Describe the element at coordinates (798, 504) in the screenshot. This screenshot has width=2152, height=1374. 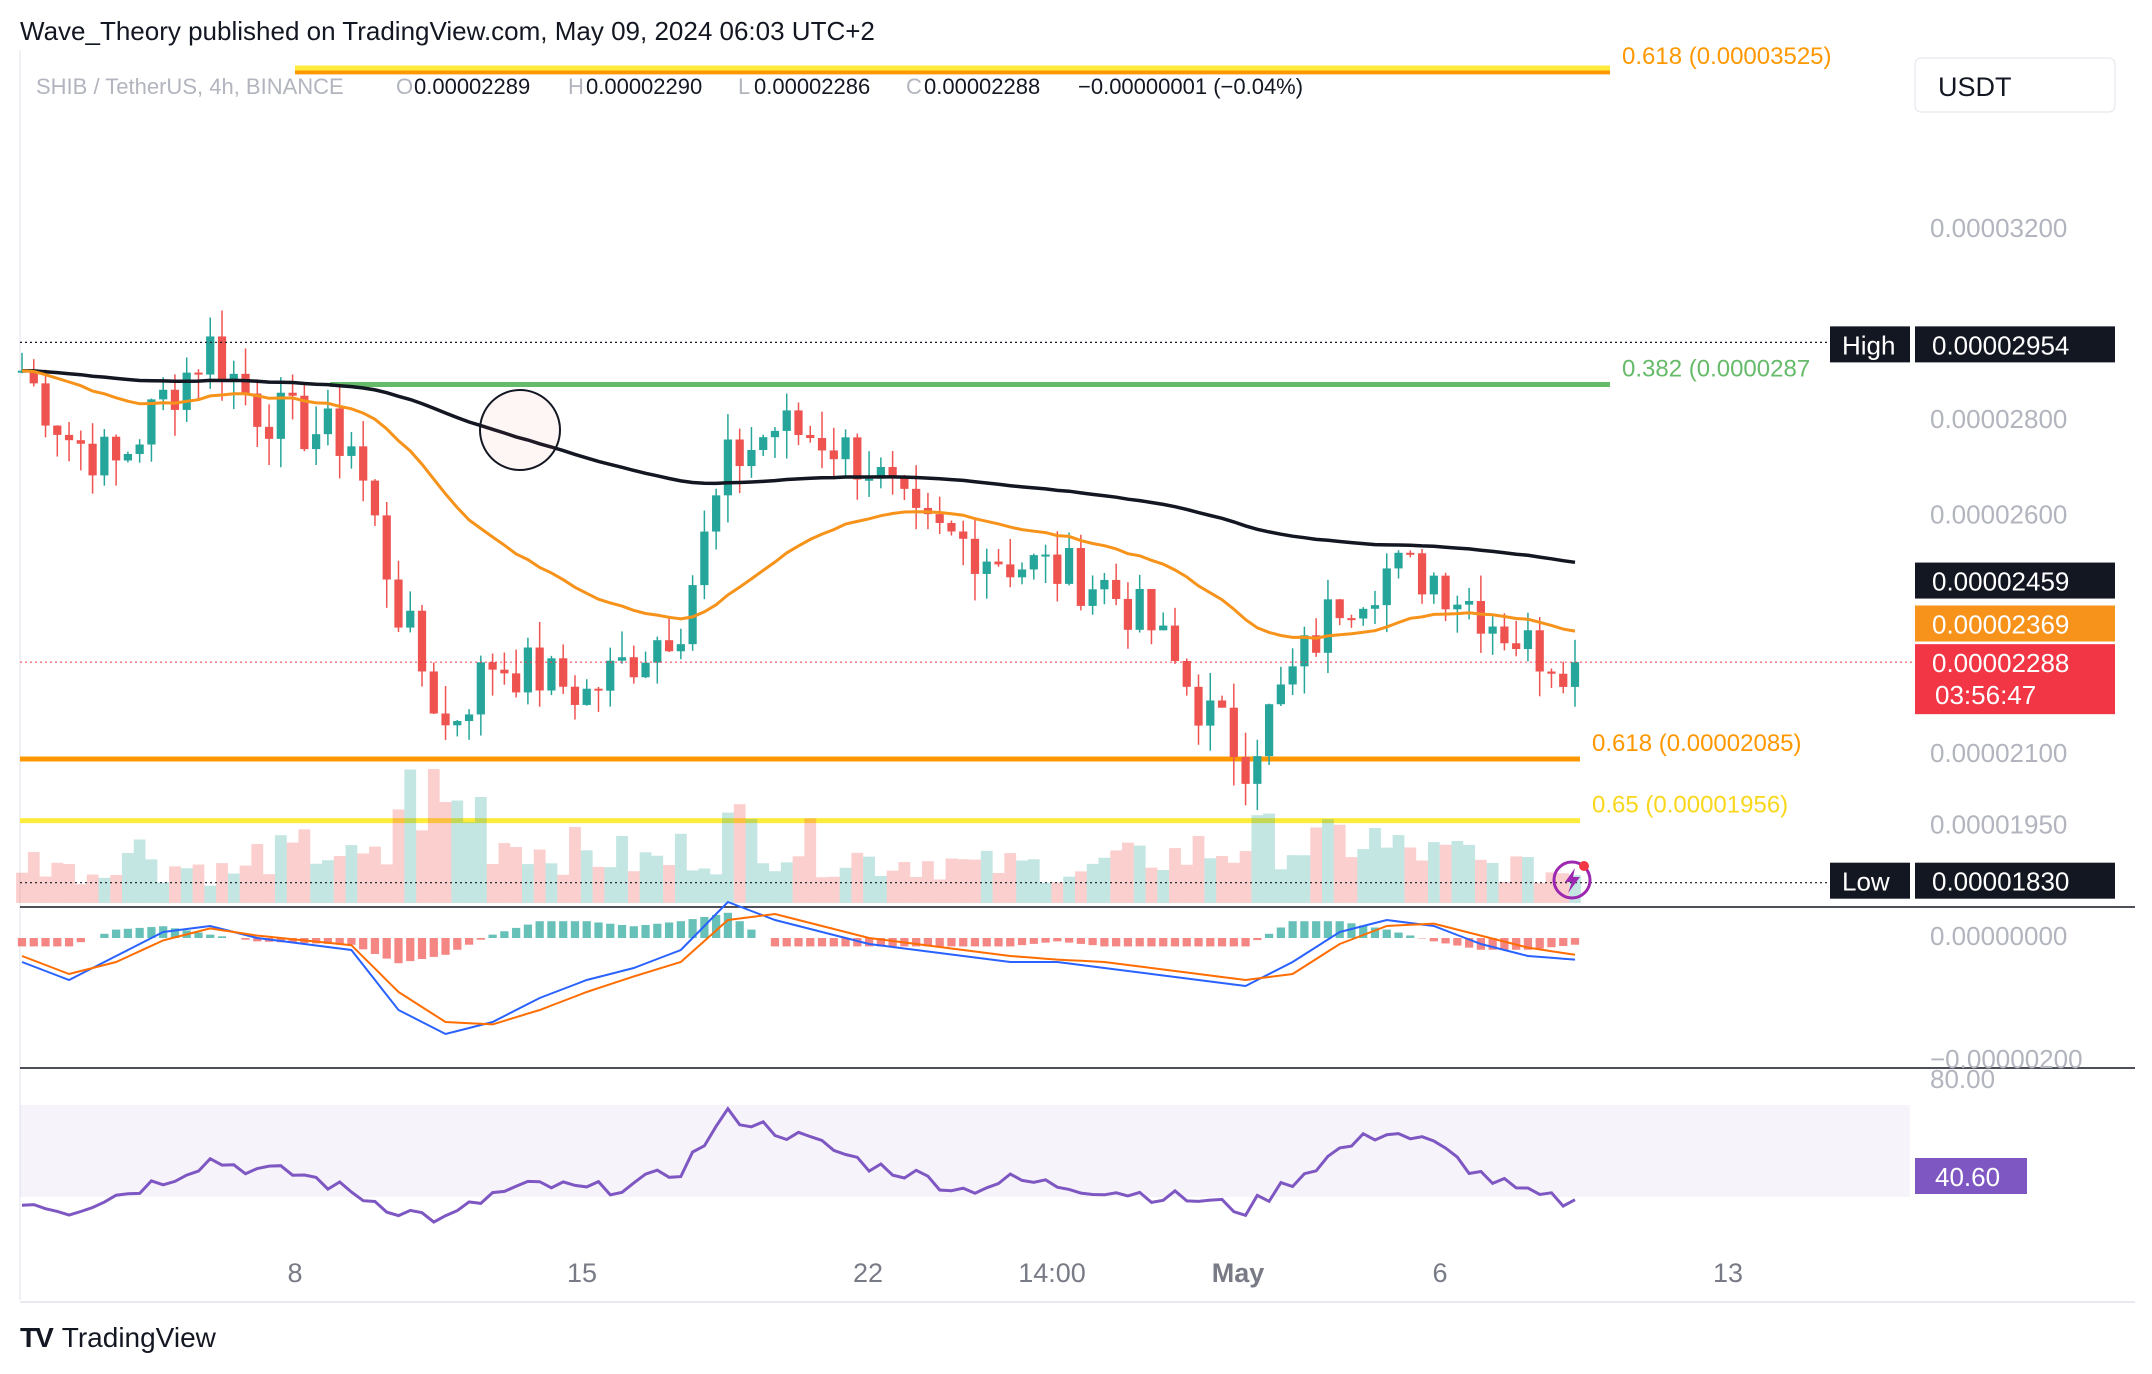
I see `ema-fast-line` at that location.